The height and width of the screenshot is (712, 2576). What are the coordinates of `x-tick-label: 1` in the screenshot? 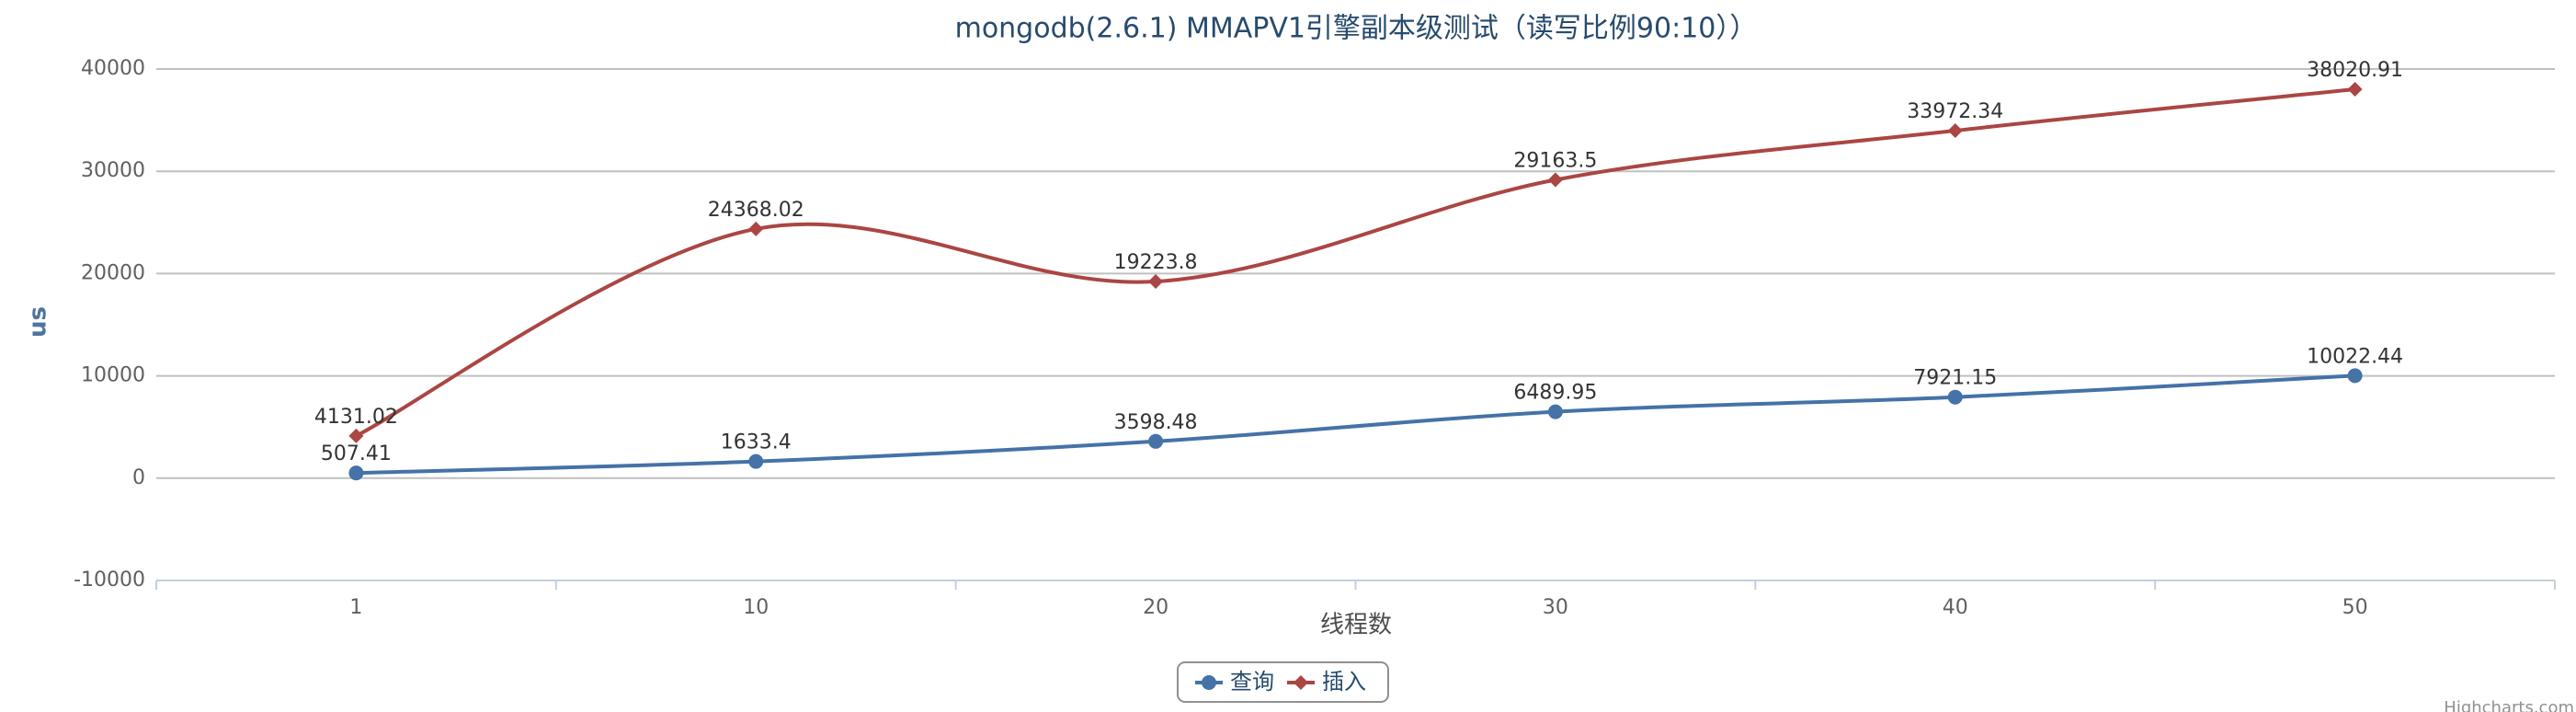 It's located at (355, 607).